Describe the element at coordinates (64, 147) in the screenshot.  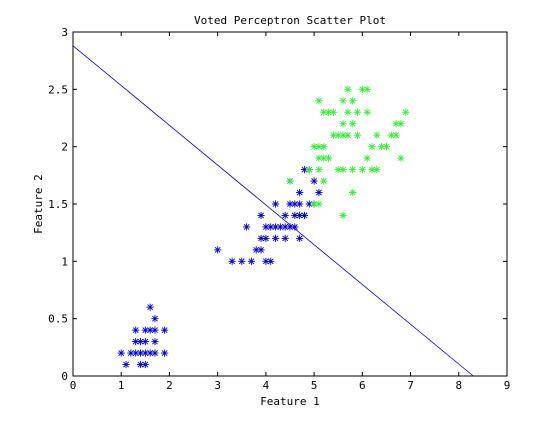
I see `y-tick-label: 2` at that location.